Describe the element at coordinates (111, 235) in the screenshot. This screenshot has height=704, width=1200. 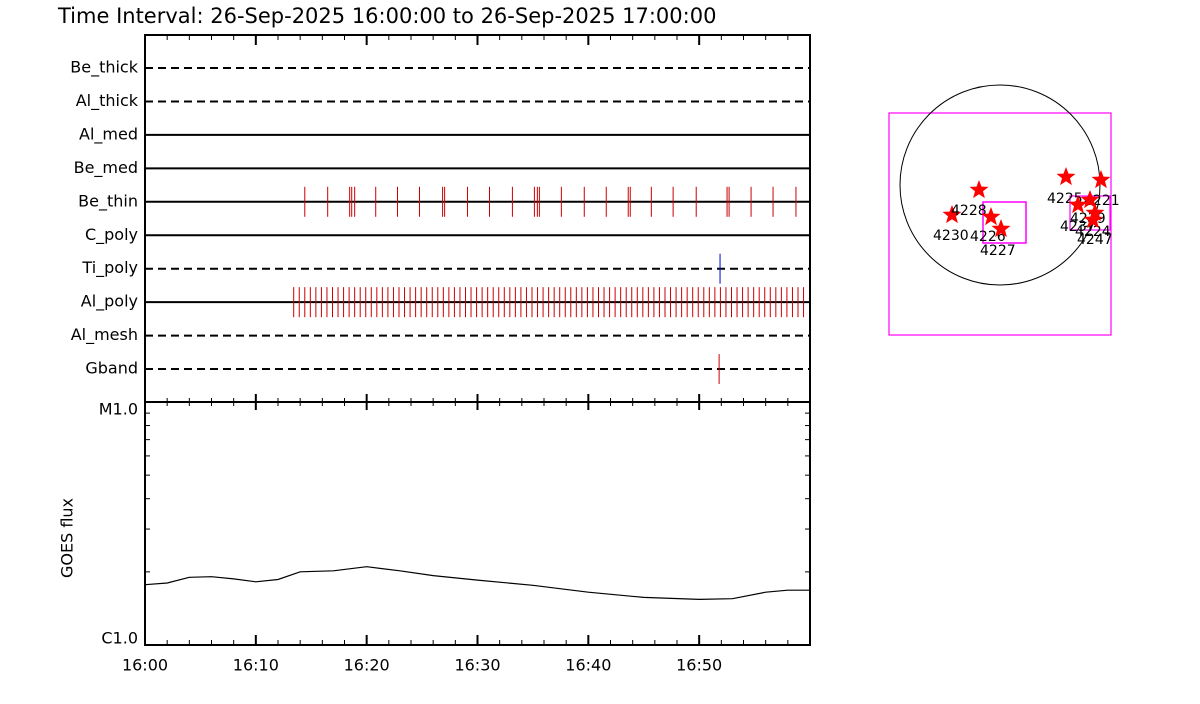
I see `row-label: C_poly` at that location.